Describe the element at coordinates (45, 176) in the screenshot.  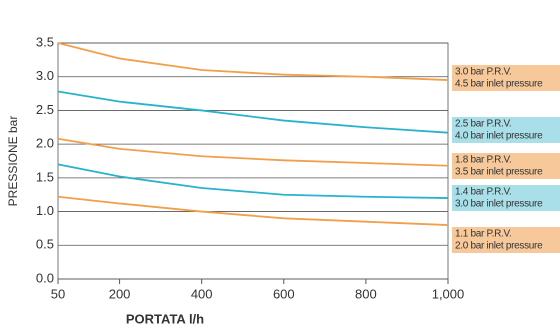
I see `y-tick-label: 1.5` at that location.